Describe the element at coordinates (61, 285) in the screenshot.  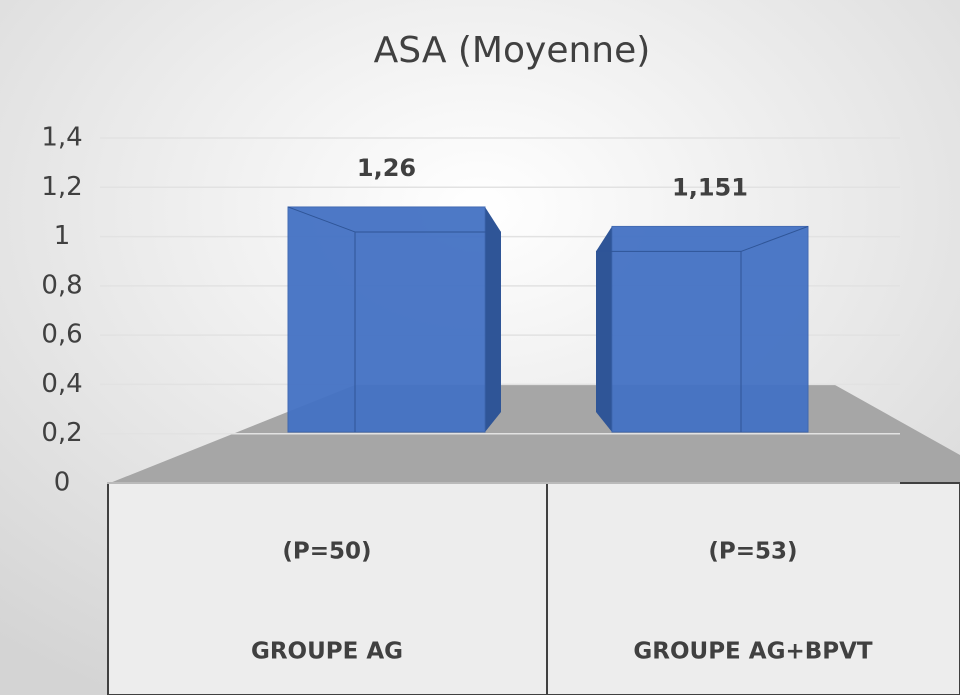
I see `y-tick-label: 0,8` at that location.